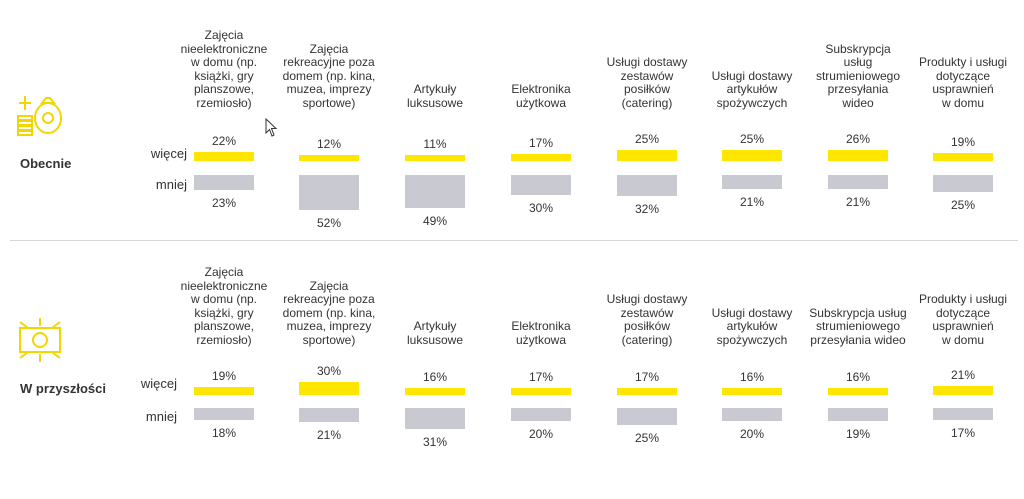  I want to click on value-label-more: 22%, so click(224, 141).